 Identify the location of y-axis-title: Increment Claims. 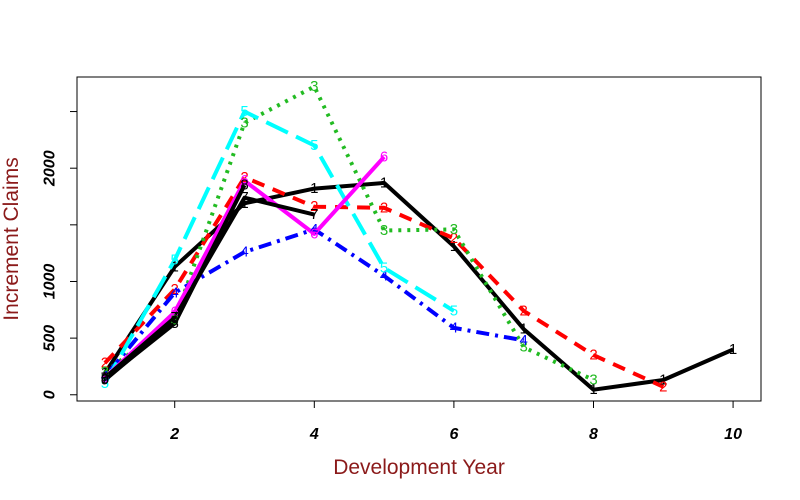
(11, 238).